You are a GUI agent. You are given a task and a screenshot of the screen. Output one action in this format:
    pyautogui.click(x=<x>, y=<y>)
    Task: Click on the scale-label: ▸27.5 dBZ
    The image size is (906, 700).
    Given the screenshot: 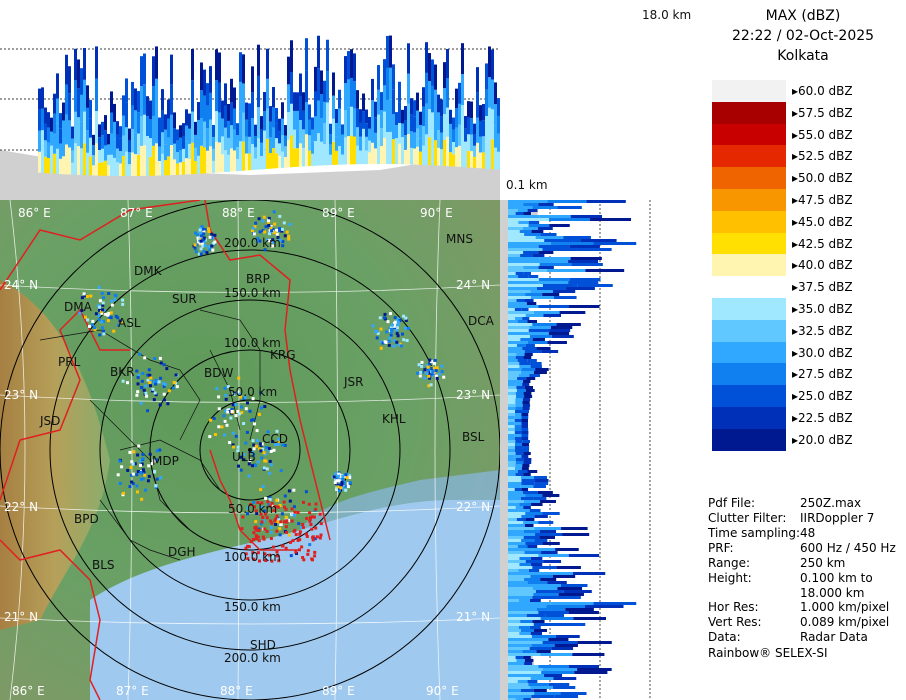 What is the action you would take?
    pyautogui.click(x=822, y=374)
    